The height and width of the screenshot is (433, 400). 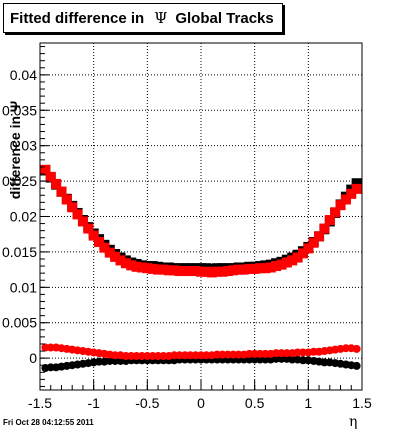 I want to click on x-axis-title: η, so click(x=353, y=422).